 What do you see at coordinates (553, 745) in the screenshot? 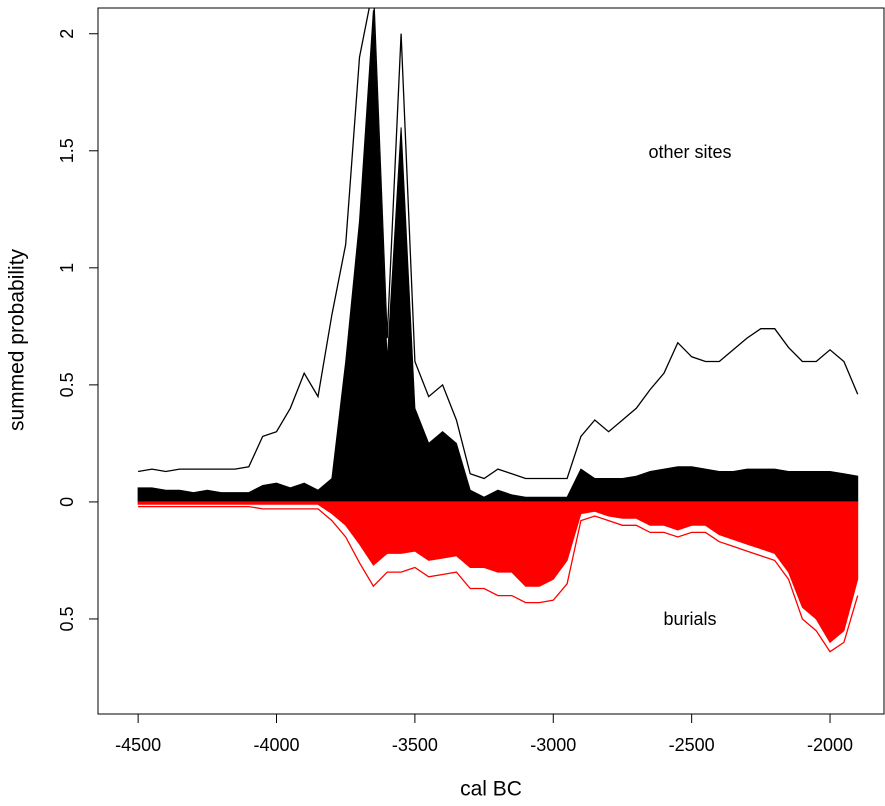
I see `x-tick-label: -3000` at bounding box center [553, 745].